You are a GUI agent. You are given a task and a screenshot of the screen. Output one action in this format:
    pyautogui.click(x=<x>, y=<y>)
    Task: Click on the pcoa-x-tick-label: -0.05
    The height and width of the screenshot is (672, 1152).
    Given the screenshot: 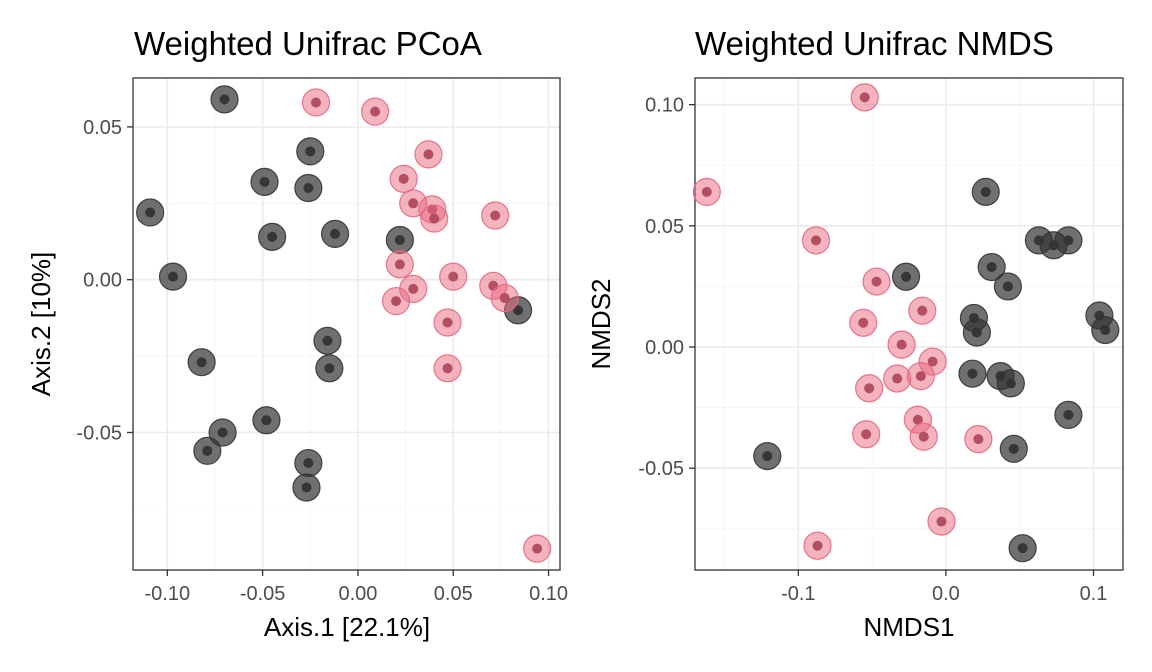 What is the action you would take?
    pyautogui.click(x=263, y=594)
    